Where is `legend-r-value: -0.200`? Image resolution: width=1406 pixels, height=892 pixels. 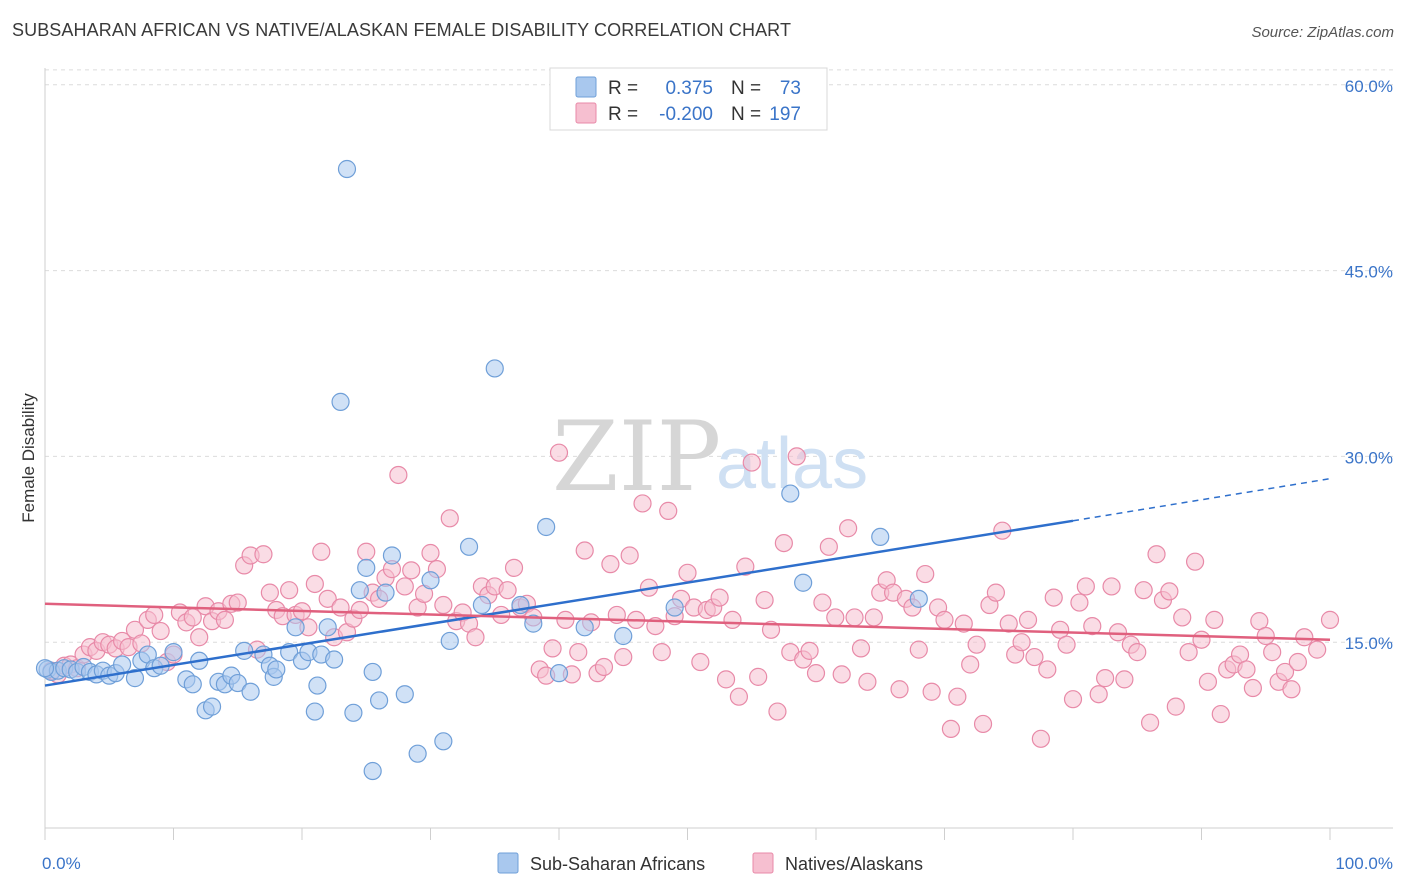
legend-r-value: -0.200 is located at coordinates (686, 114).